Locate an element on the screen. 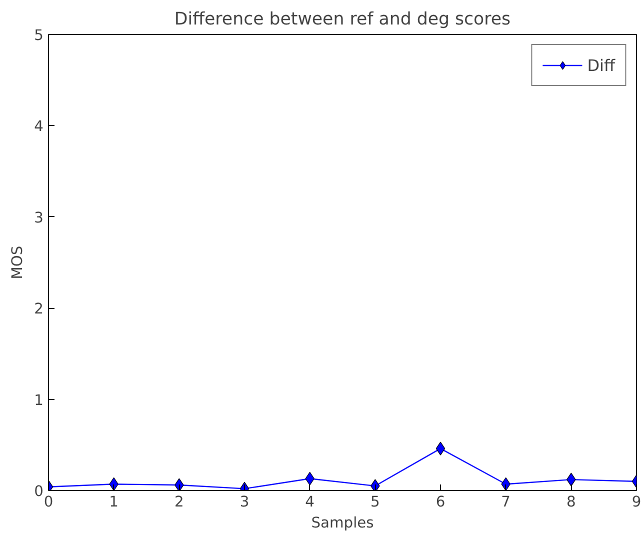  legend-label: Diff is located at coordinates (601, 65).